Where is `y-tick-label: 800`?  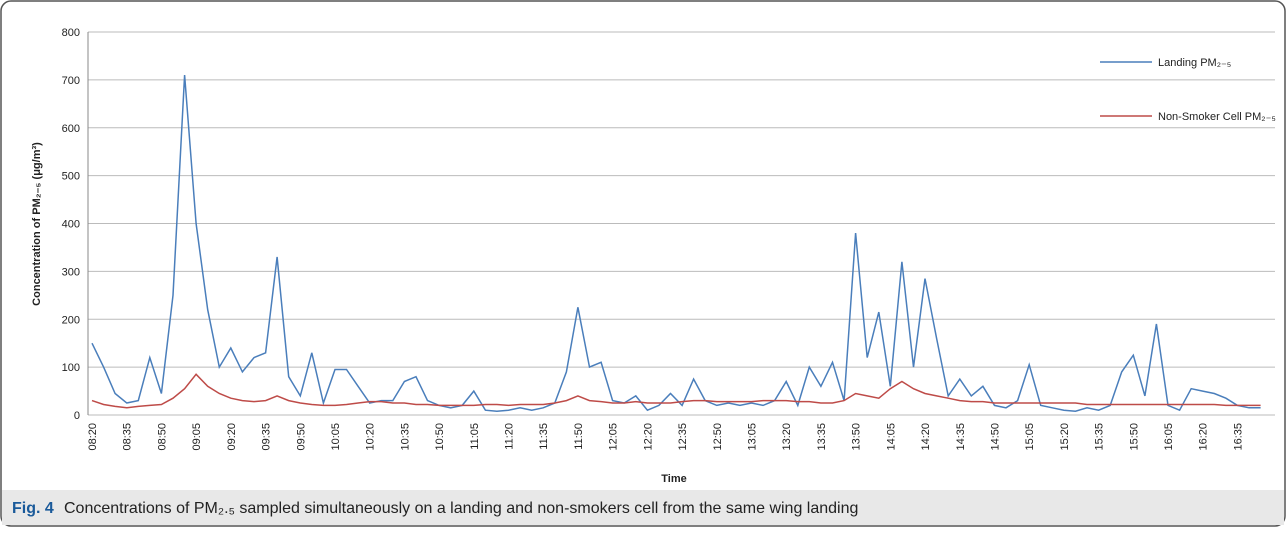 y-tick-label: 800 is located at coordinates (71, 33).